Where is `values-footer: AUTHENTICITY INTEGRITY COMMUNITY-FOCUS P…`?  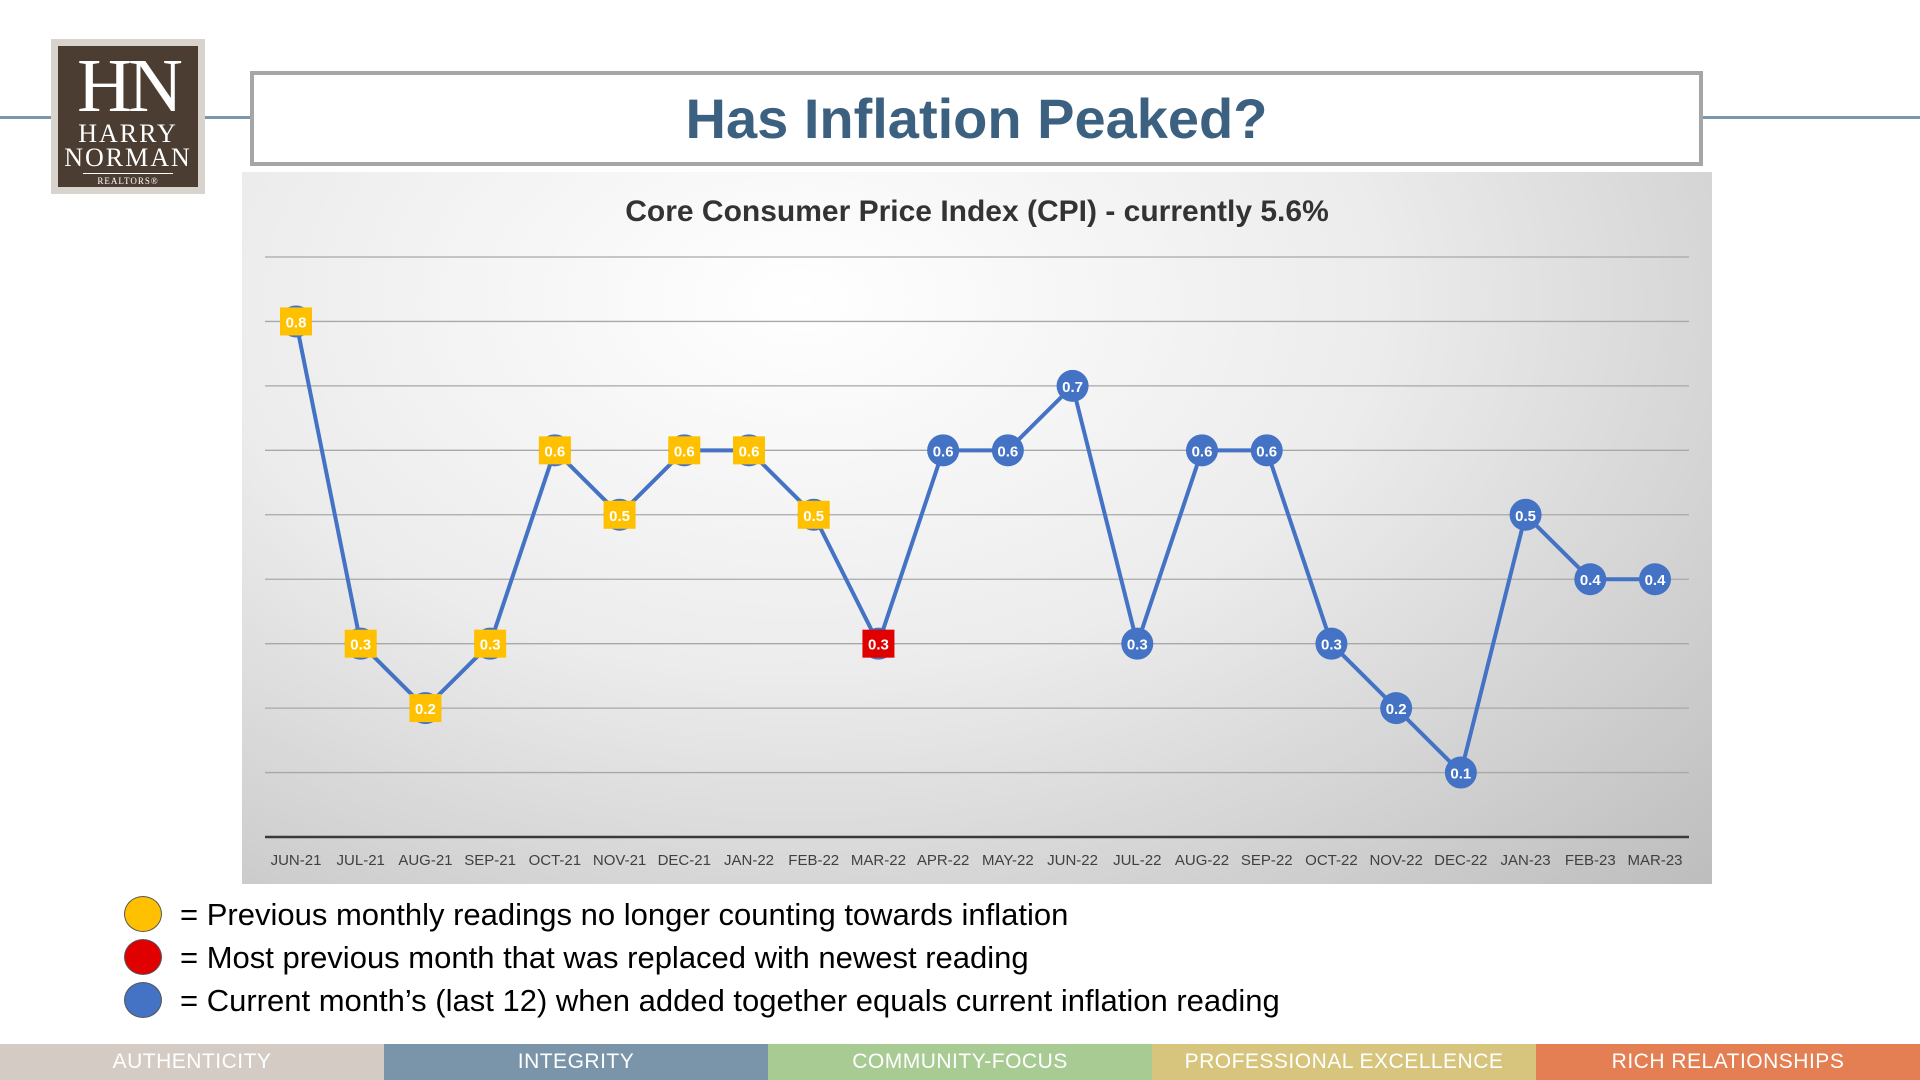
values-footer: AUTHENTICITY INTEGRITY COMMUNITY-FOCUS P… is located at coordinates (960, 1062).